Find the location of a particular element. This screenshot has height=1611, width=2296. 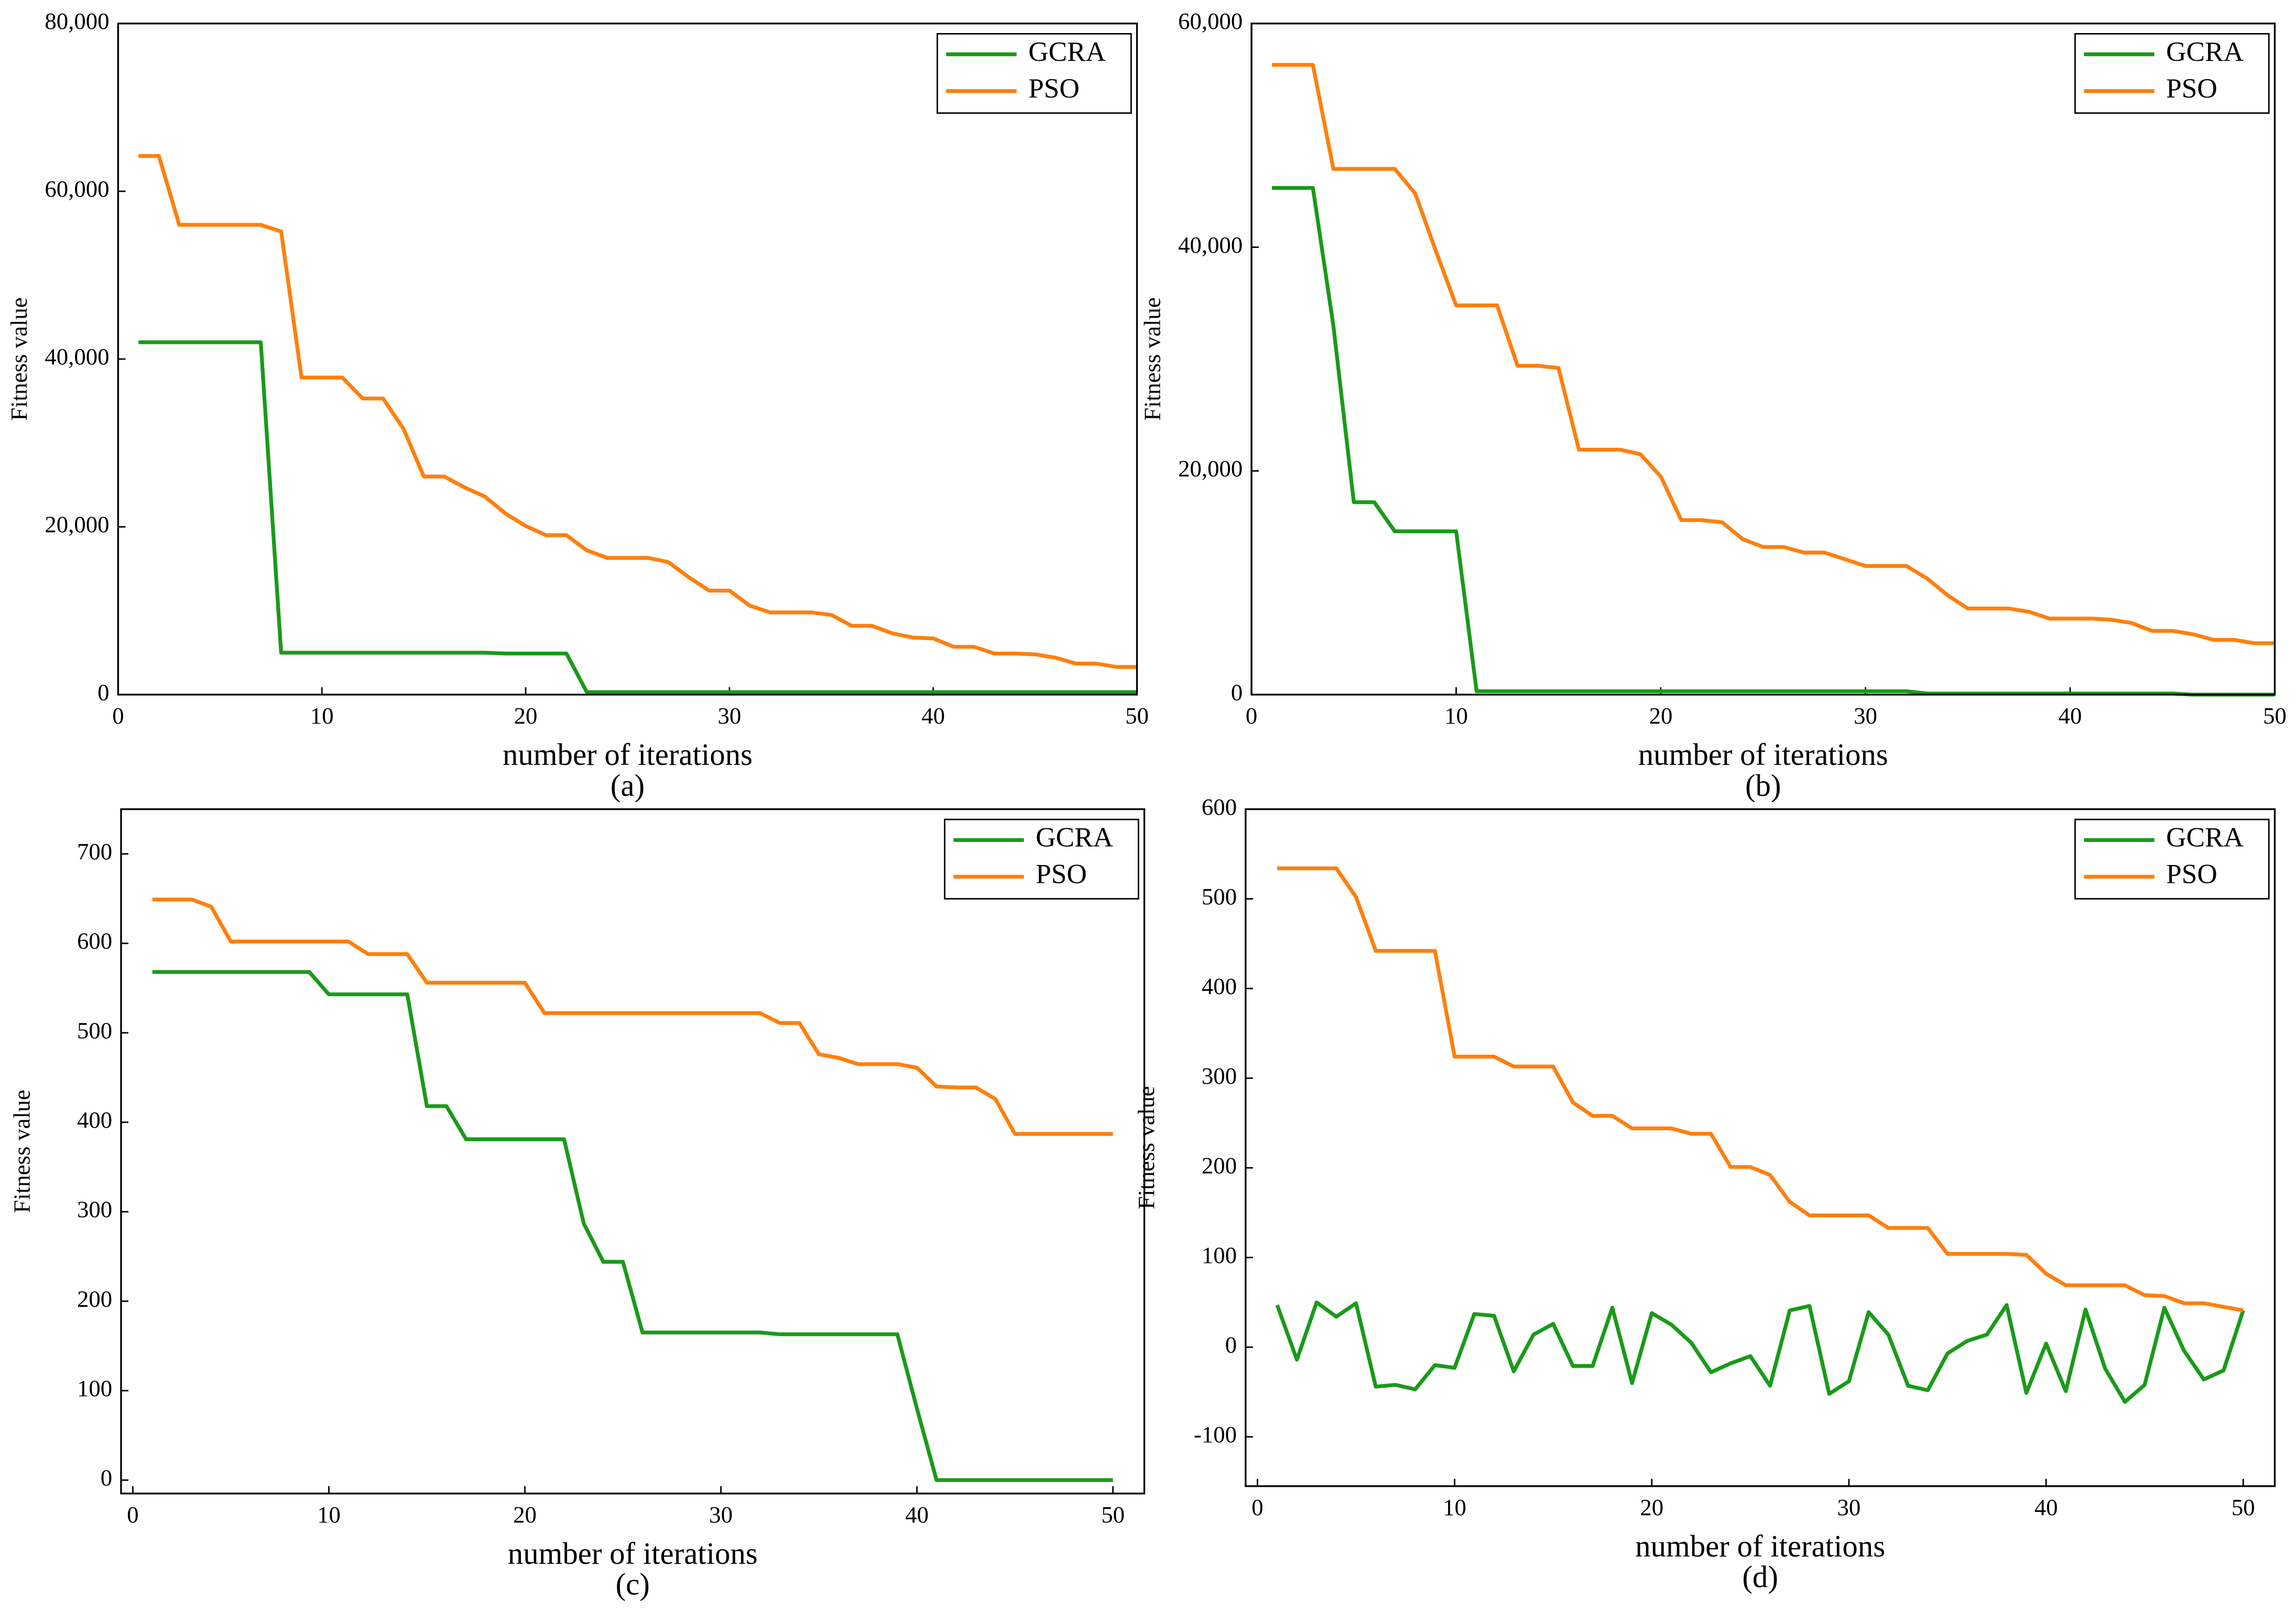

y-tick-label: 80,000 is located at coordinates (77, 21).